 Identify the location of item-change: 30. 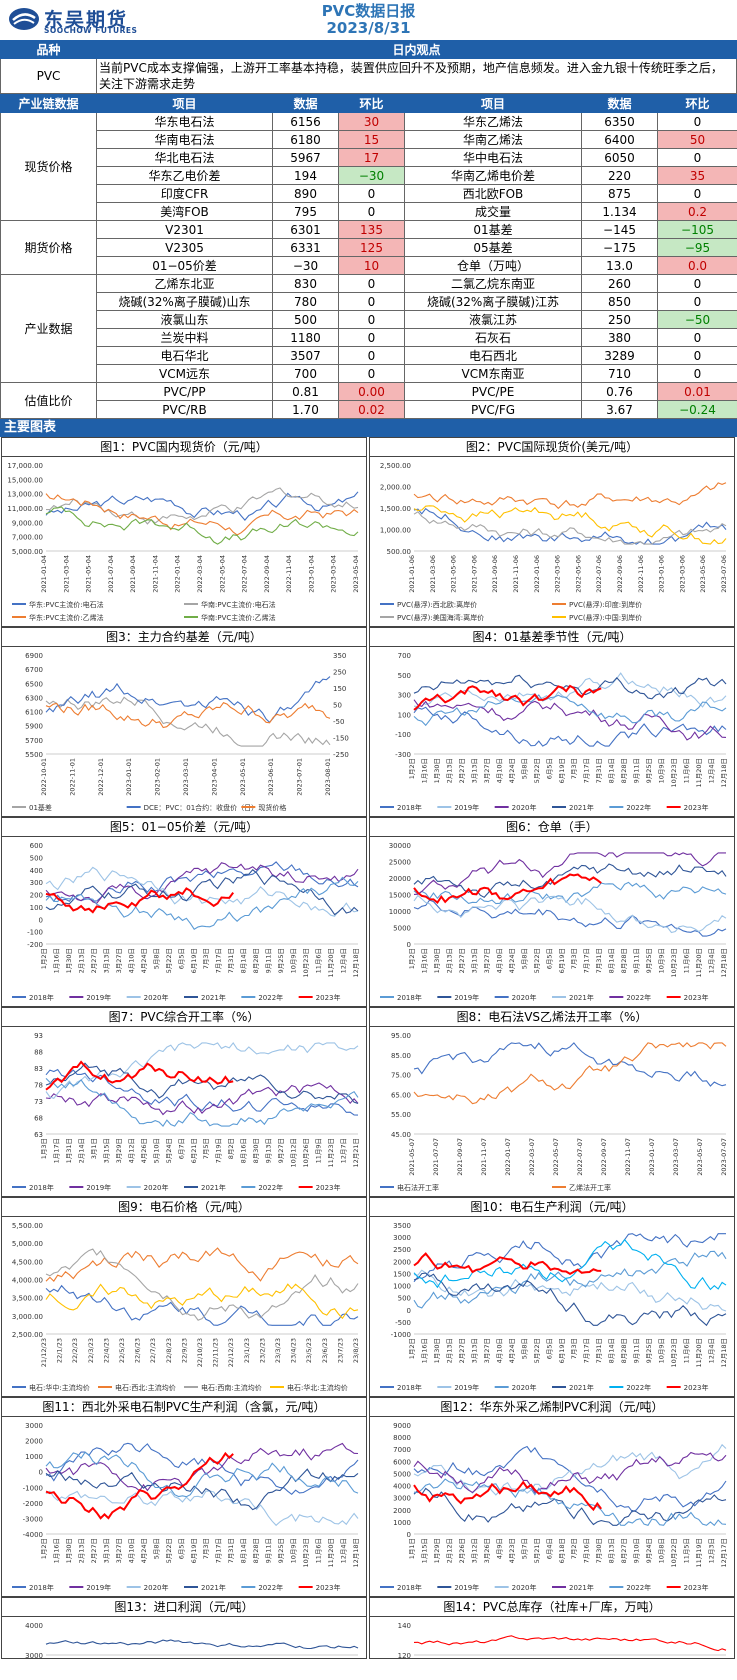
(371, 121).